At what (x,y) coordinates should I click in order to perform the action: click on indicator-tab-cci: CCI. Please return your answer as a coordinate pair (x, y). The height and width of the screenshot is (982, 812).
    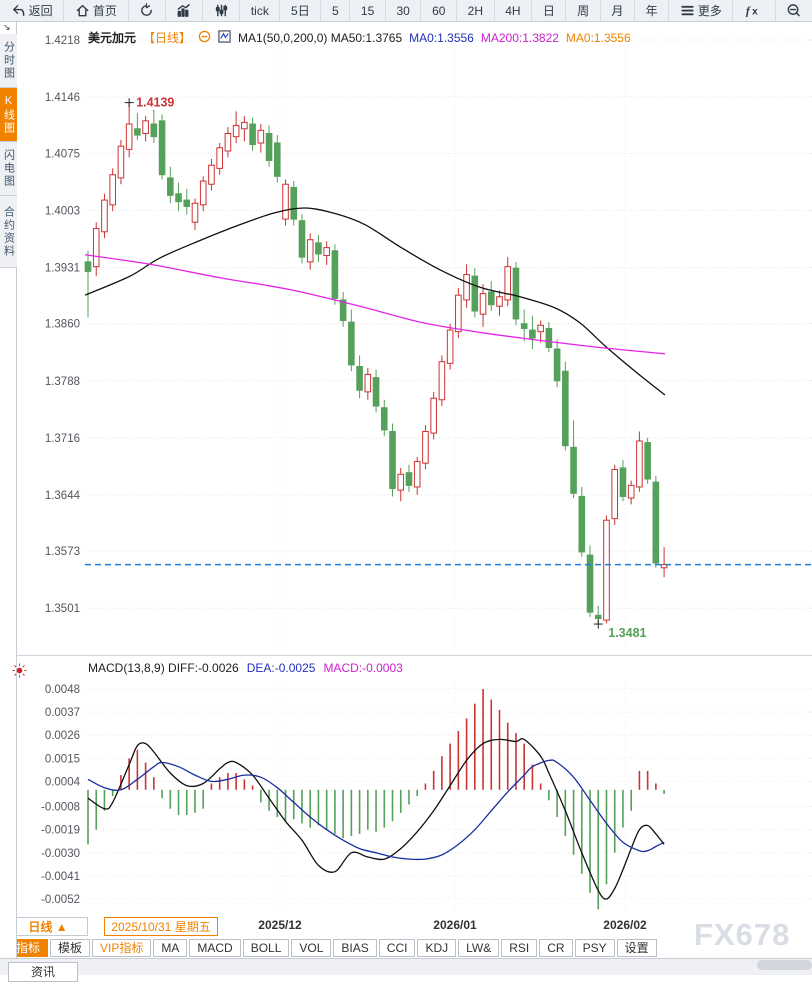
    Looking at the image, I should click on (397, 948).